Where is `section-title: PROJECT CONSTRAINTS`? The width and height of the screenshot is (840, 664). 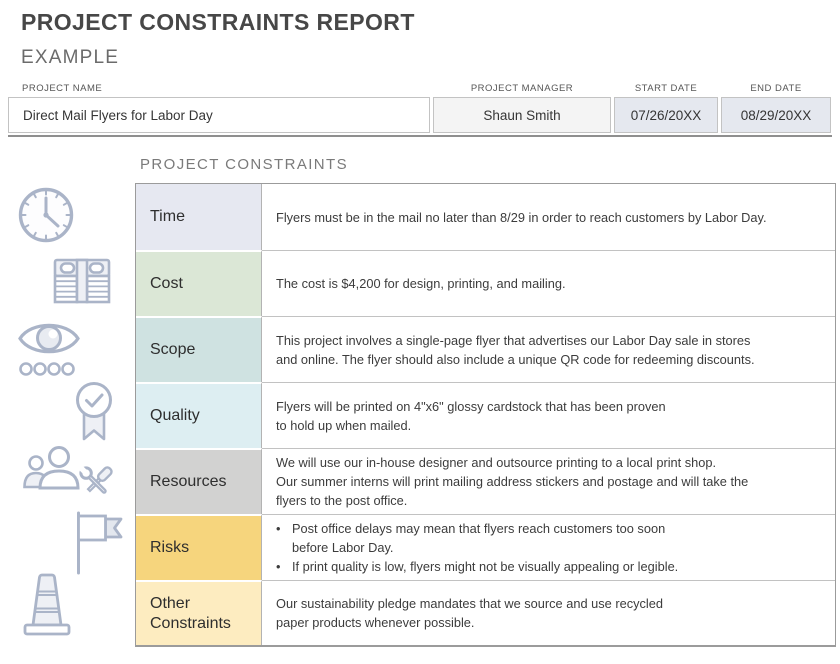 section-title: PROJECT CONSTRAINTS is located at coordinates (244, 164).